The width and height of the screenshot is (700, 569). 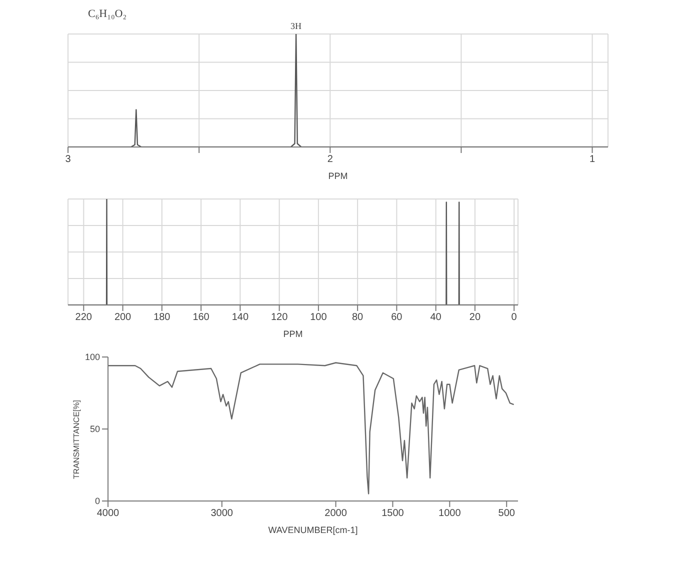 I want to click on x-tick-label: 1, so click(x=592, y=160).